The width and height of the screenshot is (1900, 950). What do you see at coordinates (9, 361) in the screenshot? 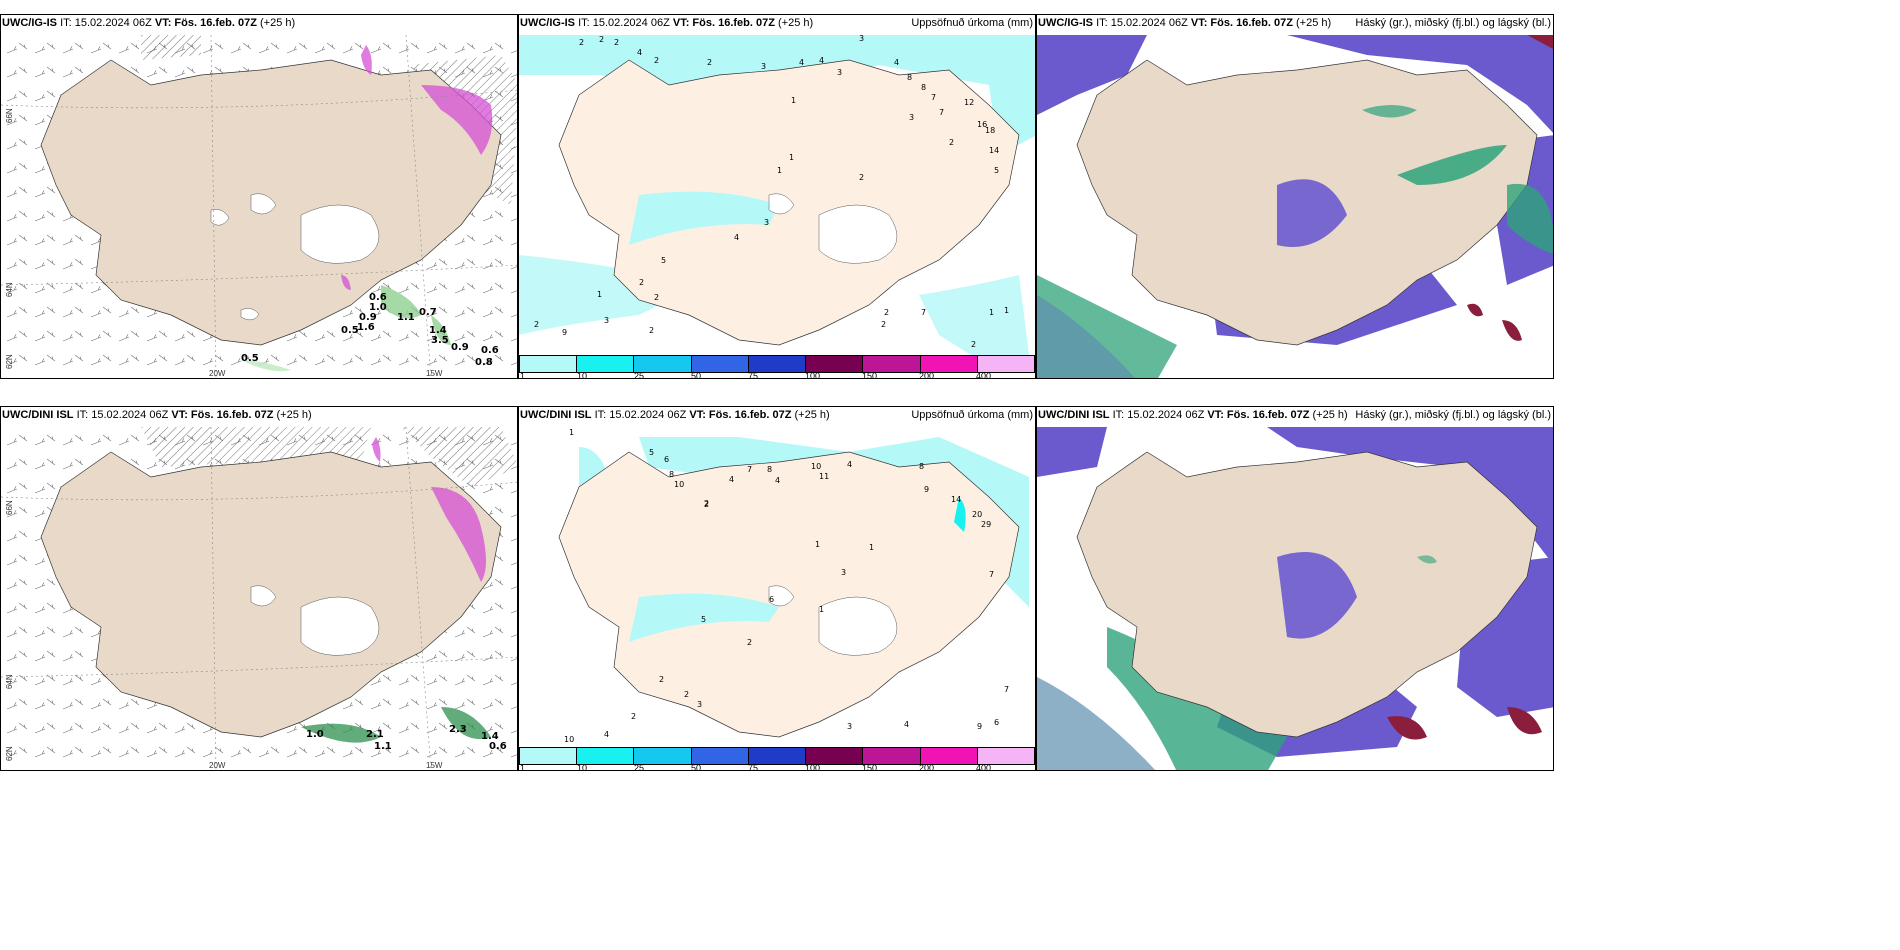
I see `lat-label-62: 62N` at bounding box center [9, 361].